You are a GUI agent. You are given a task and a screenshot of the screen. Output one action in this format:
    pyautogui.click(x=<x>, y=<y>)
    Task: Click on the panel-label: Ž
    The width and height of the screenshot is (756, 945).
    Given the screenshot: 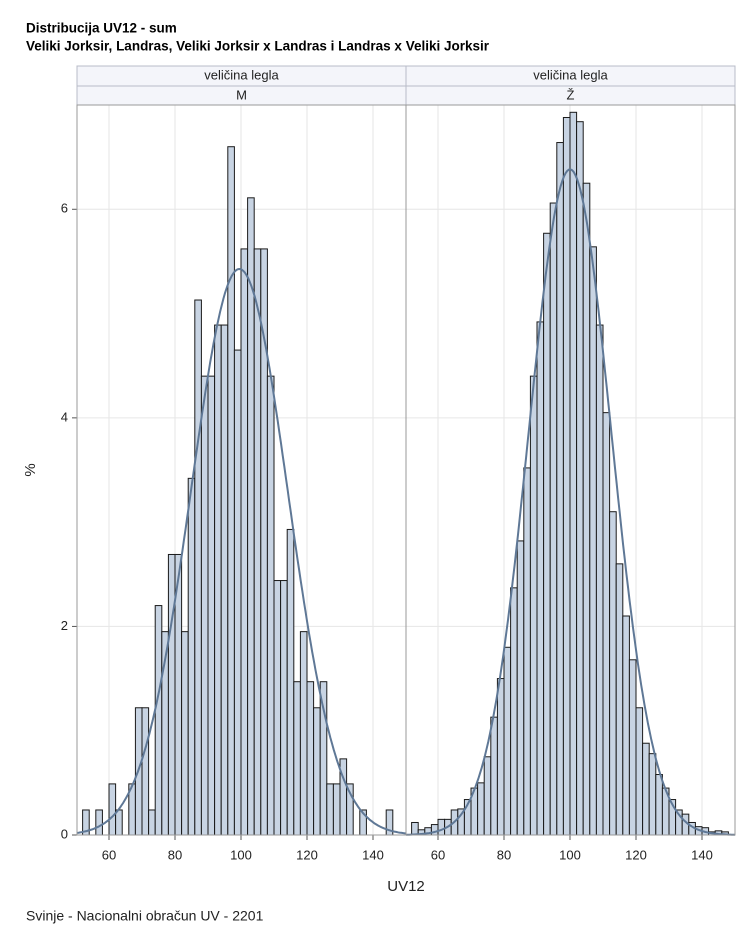 What is the action you would take?
    pyautogui.click(x=571, y=94)
    